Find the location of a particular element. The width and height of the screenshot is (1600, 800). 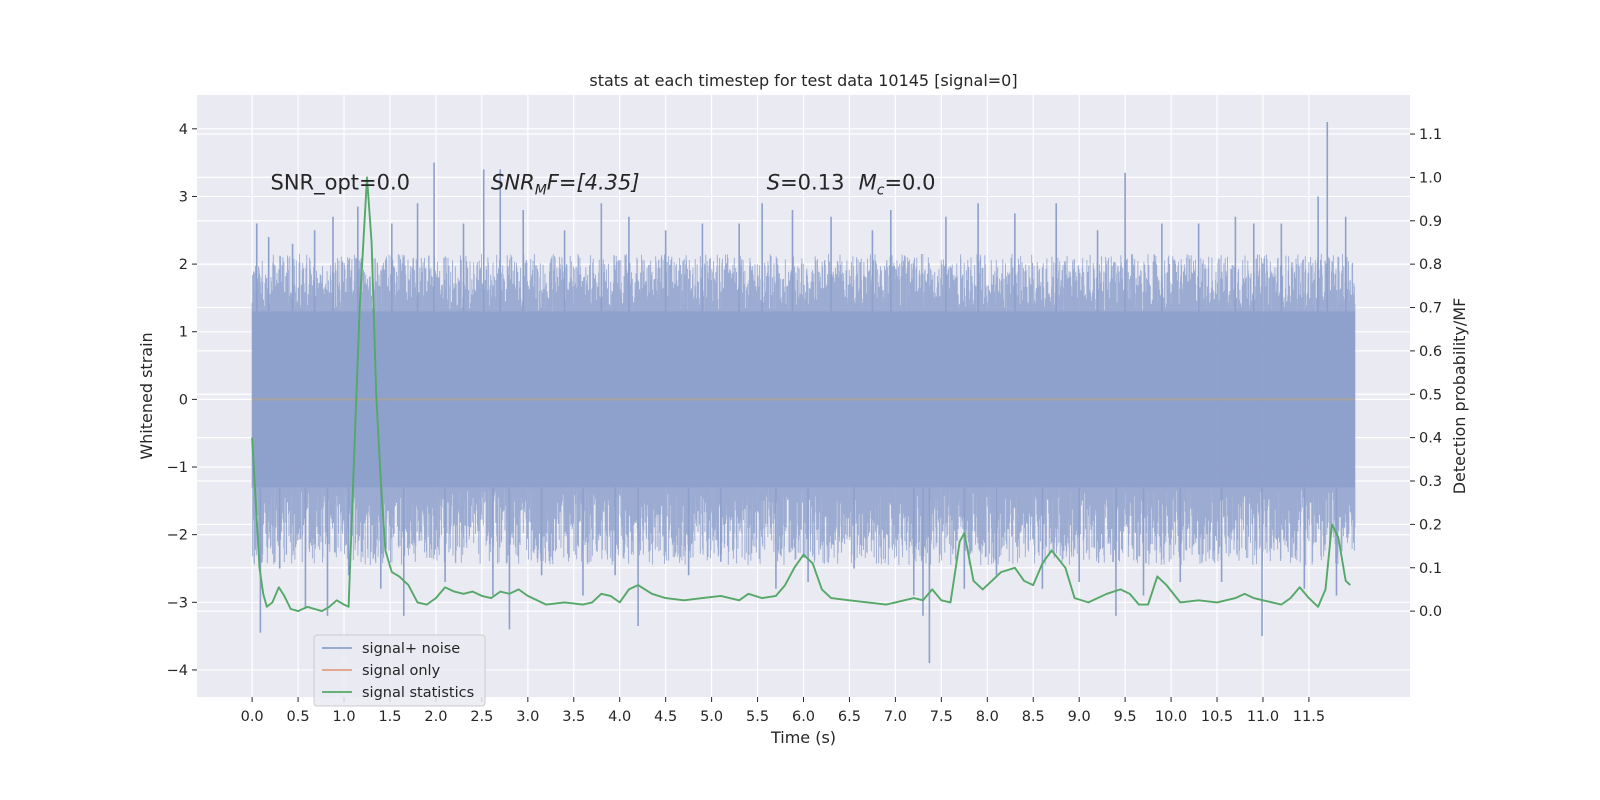

annotation-snr-mf-main: SNR is located at coordinates (513, 183).